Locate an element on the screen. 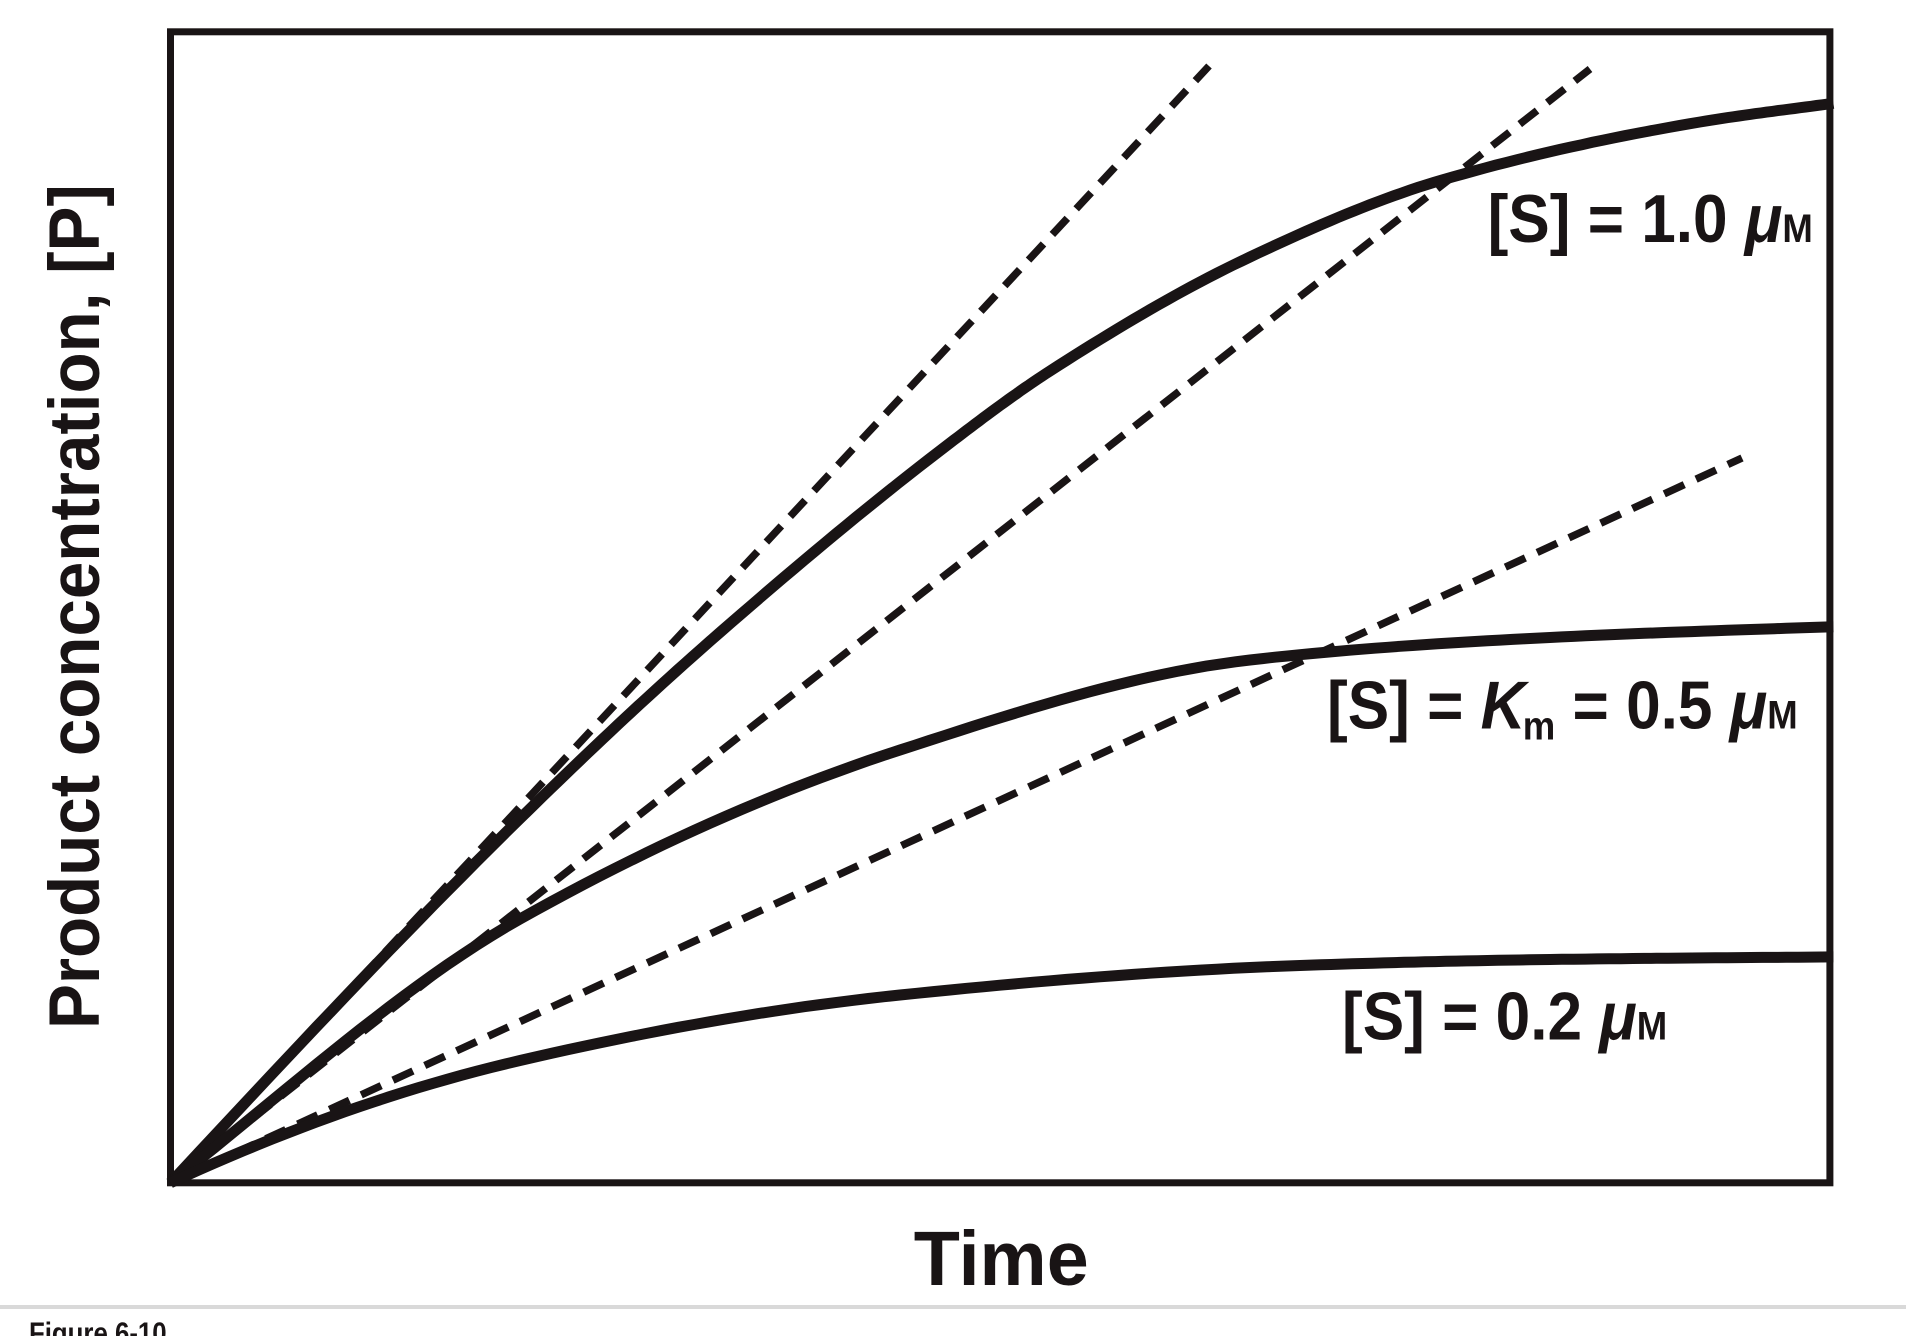 This screenshot has height=1336, width=1906. svg-text: [S] = Km = 0.5 μM is located at coordinates (1562, 708).